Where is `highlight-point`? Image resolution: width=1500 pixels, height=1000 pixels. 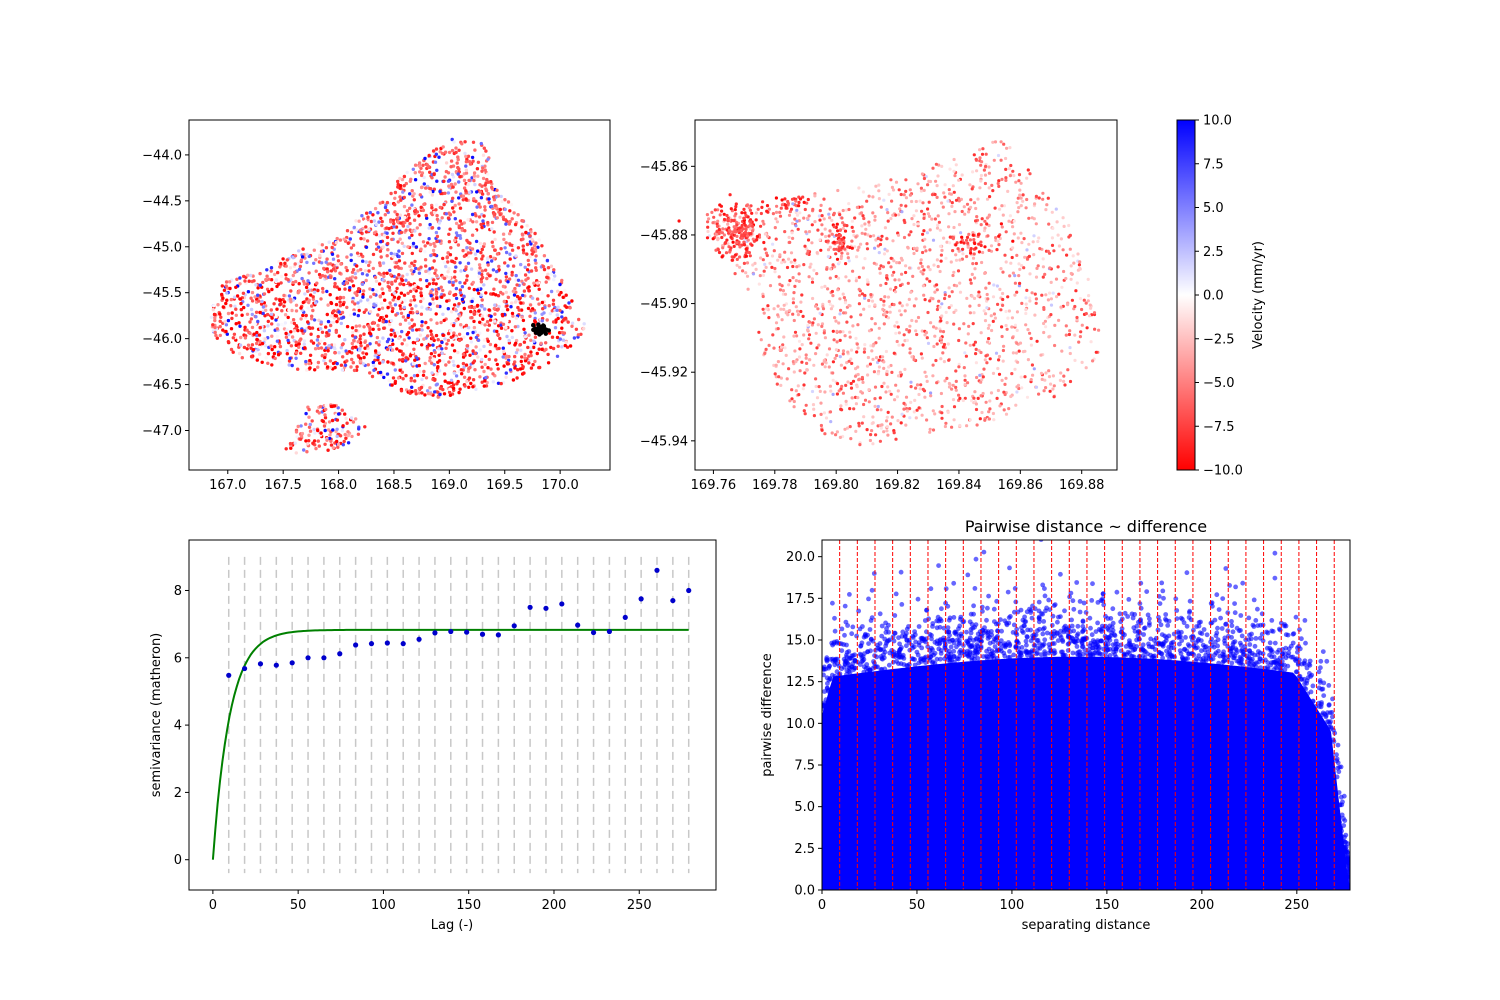 highlight-point is located at coordinates (538, 326).